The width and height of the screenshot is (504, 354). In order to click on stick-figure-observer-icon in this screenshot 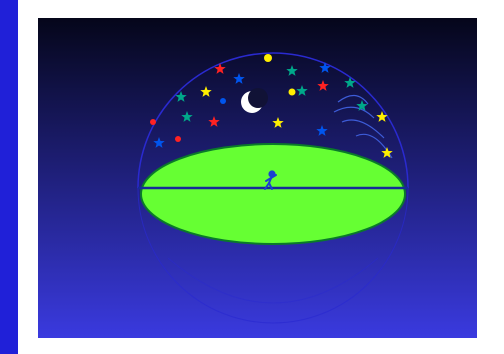, I will do `click(270, 180)`.